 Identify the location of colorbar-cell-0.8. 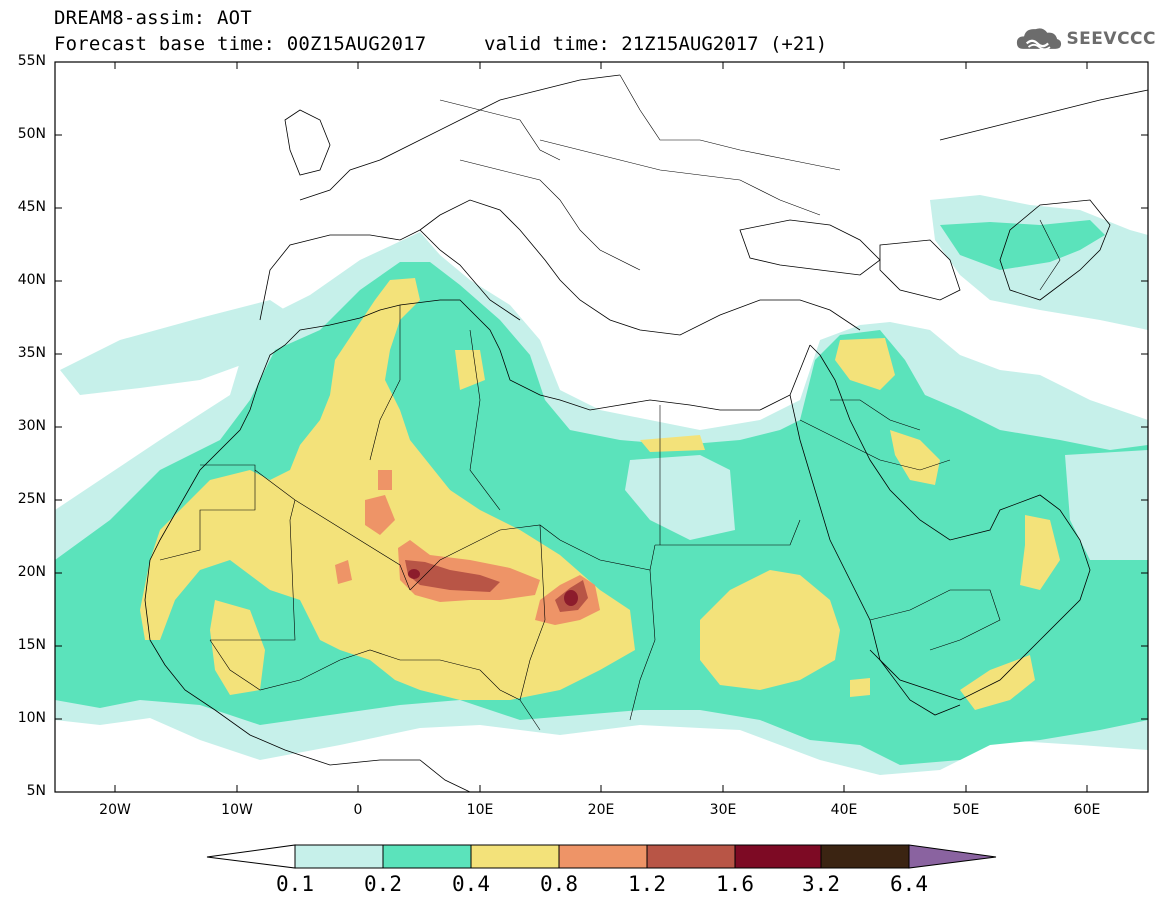
(603, 856).